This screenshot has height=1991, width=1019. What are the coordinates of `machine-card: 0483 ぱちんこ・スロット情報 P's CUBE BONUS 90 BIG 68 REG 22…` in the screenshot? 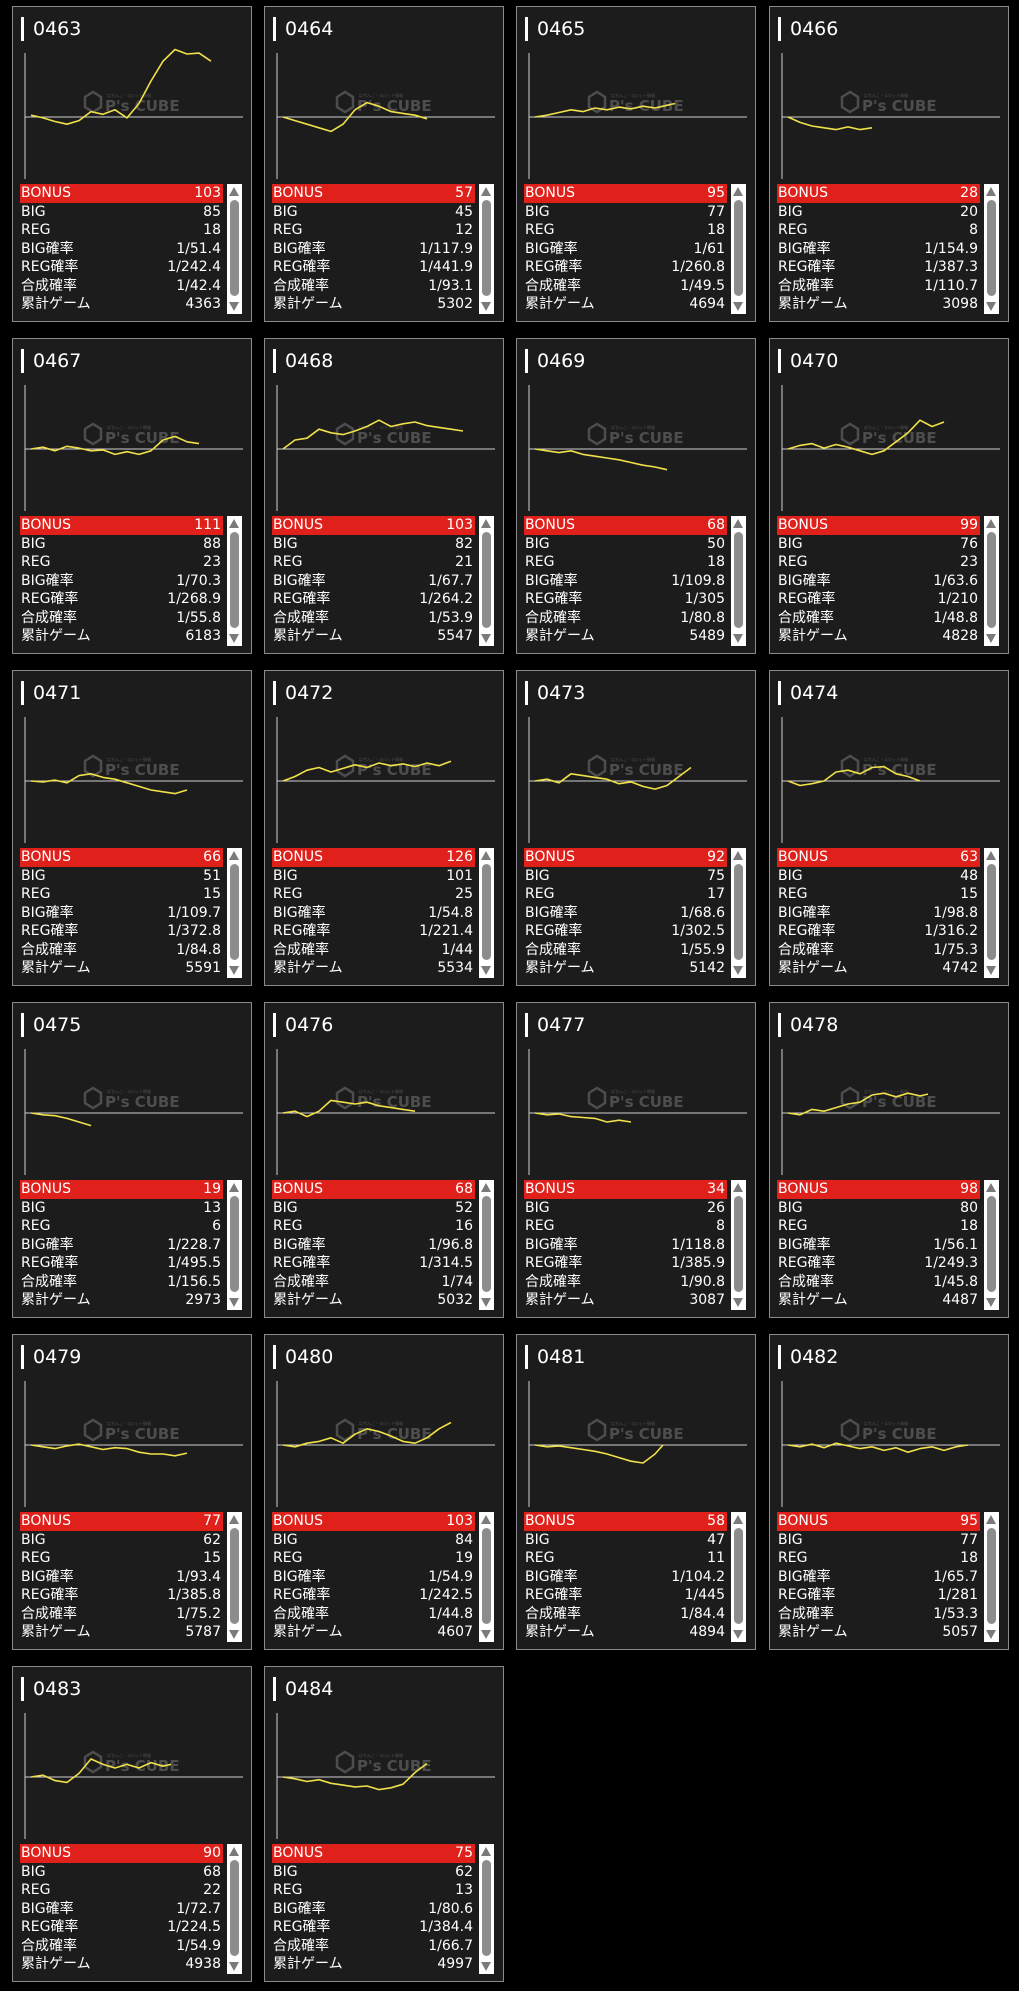 It's located at (132, 1824).